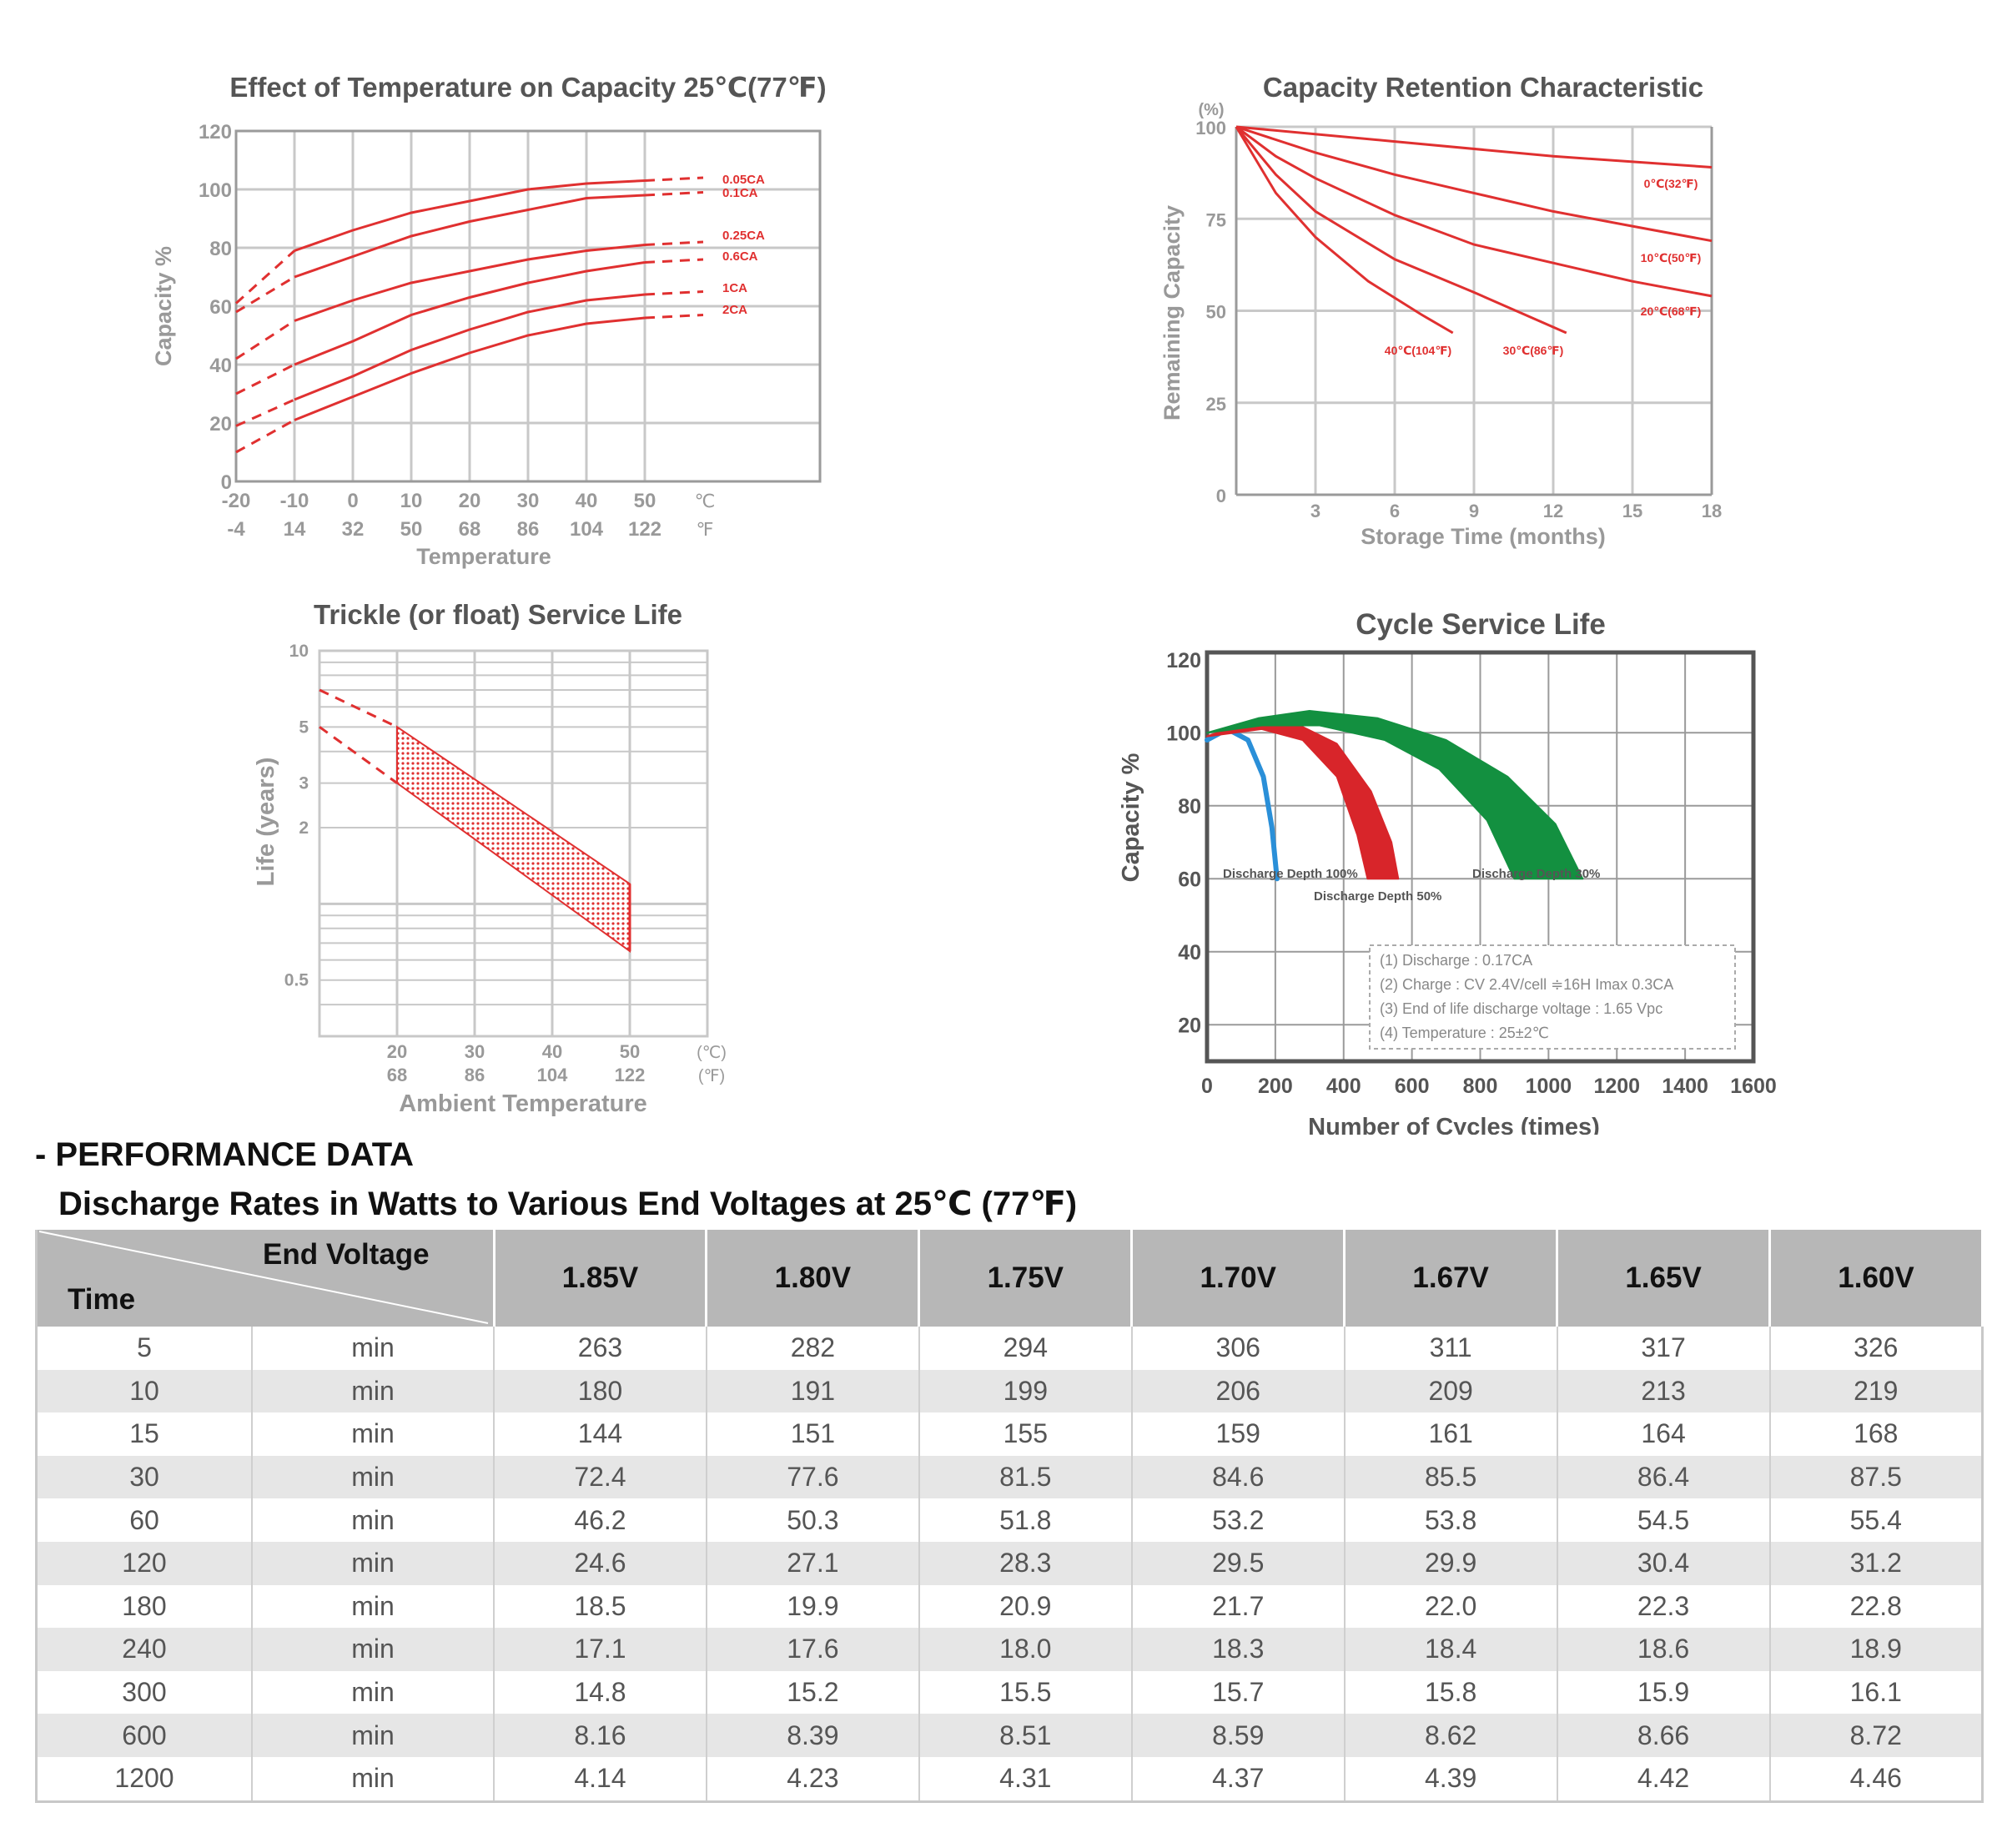 The height and width of the screenshot is (1848, 2002). I want to click on value-cell: 18.9, so click(1876, 1649).